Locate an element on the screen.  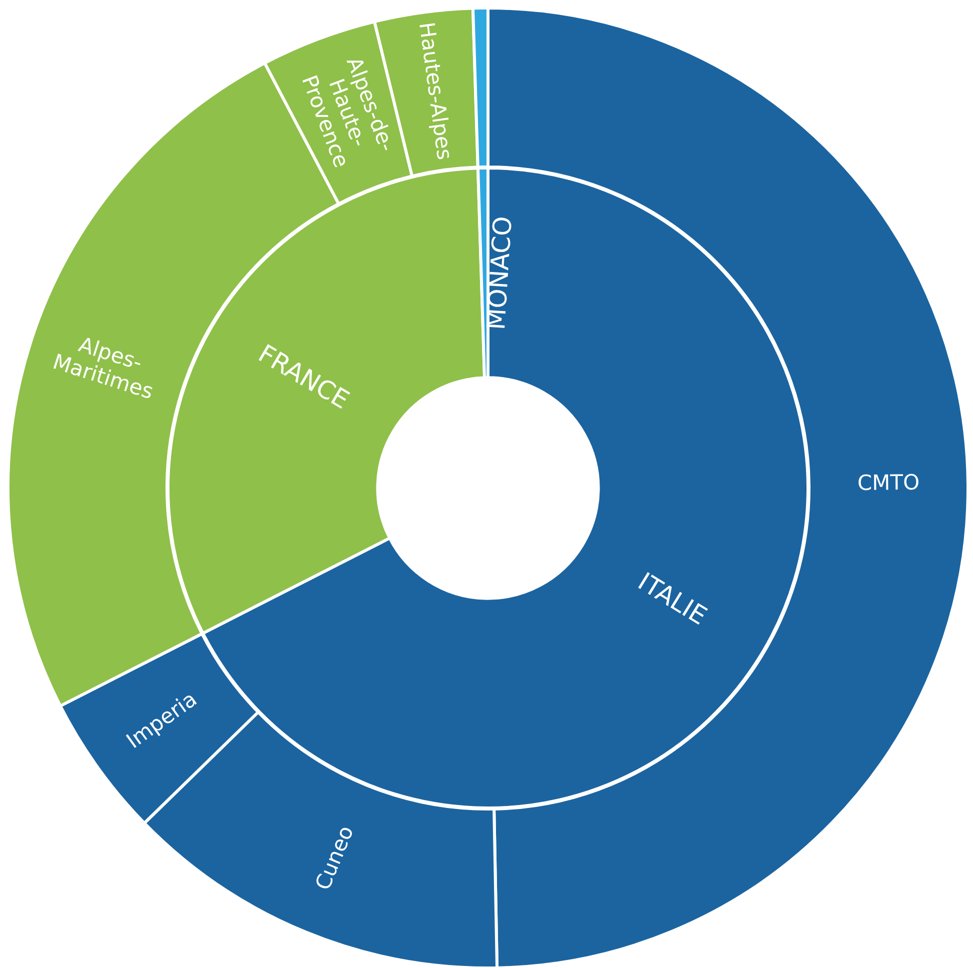
slice-label: CMTO is located at coordinates (888, 482).